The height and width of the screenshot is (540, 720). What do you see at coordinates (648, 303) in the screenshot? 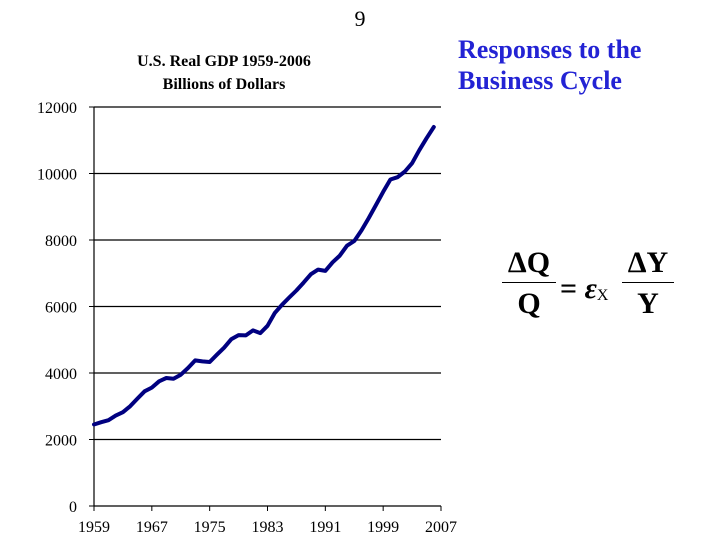
I see `income-denominator: Y` at bounding box center [648, 303].